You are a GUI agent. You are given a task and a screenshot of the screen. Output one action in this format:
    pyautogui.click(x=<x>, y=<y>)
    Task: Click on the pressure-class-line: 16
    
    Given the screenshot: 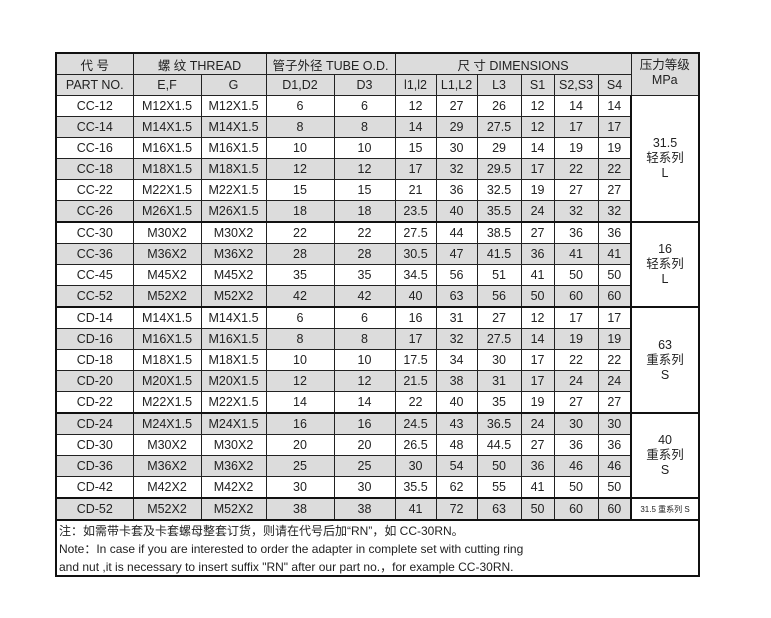 What is the action you would take?
    pyautogui.click(x=665, y=249)
    